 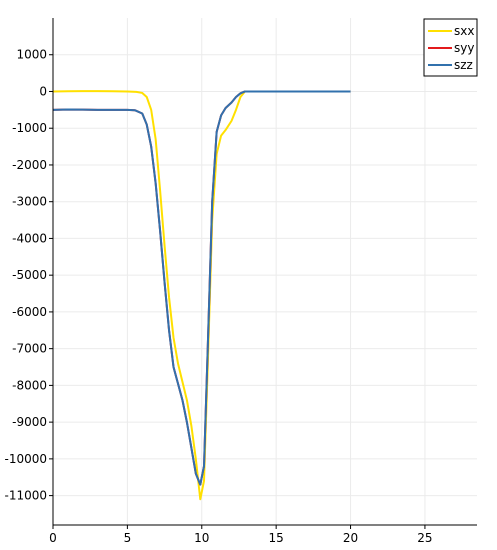 What do you see at coordinates (464, 31) in the screenshot?
I see `legend-label-sxx: sxx` at bounding box center [464, 31].